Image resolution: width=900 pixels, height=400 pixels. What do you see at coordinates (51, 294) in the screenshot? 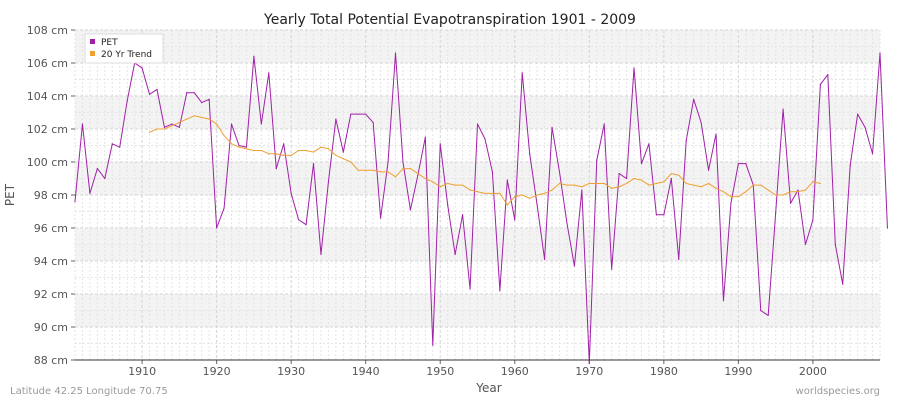
I see `y-tick-label: 92 cm` at bounding box center [51, 294].